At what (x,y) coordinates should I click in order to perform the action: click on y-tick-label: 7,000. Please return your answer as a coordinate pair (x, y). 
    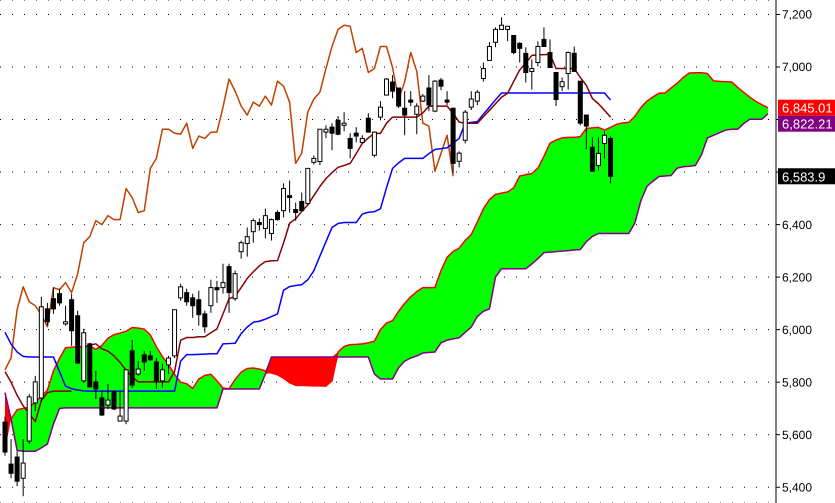
    Looking at the image, I should click on (797, 67).